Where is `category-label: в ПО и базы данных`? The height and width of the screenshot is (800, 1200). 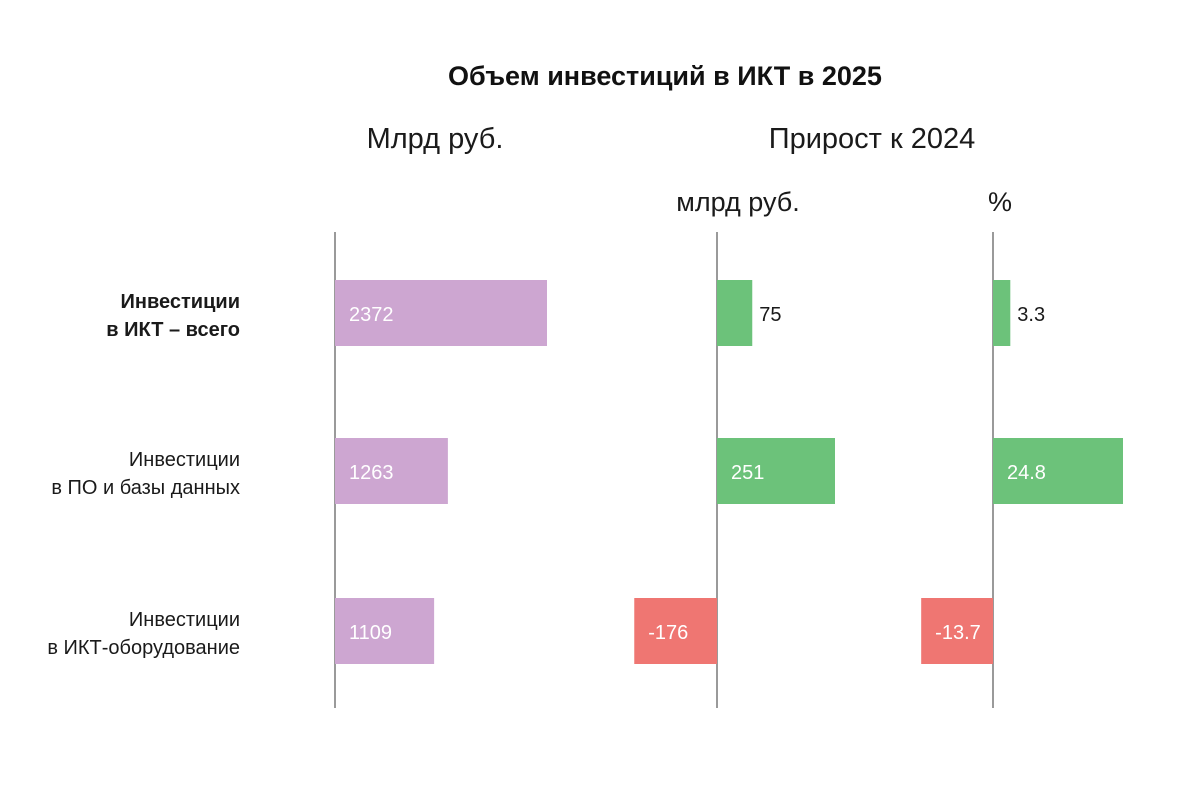
category-label: в ПО и базы данных is located at coordinates (145, 488).